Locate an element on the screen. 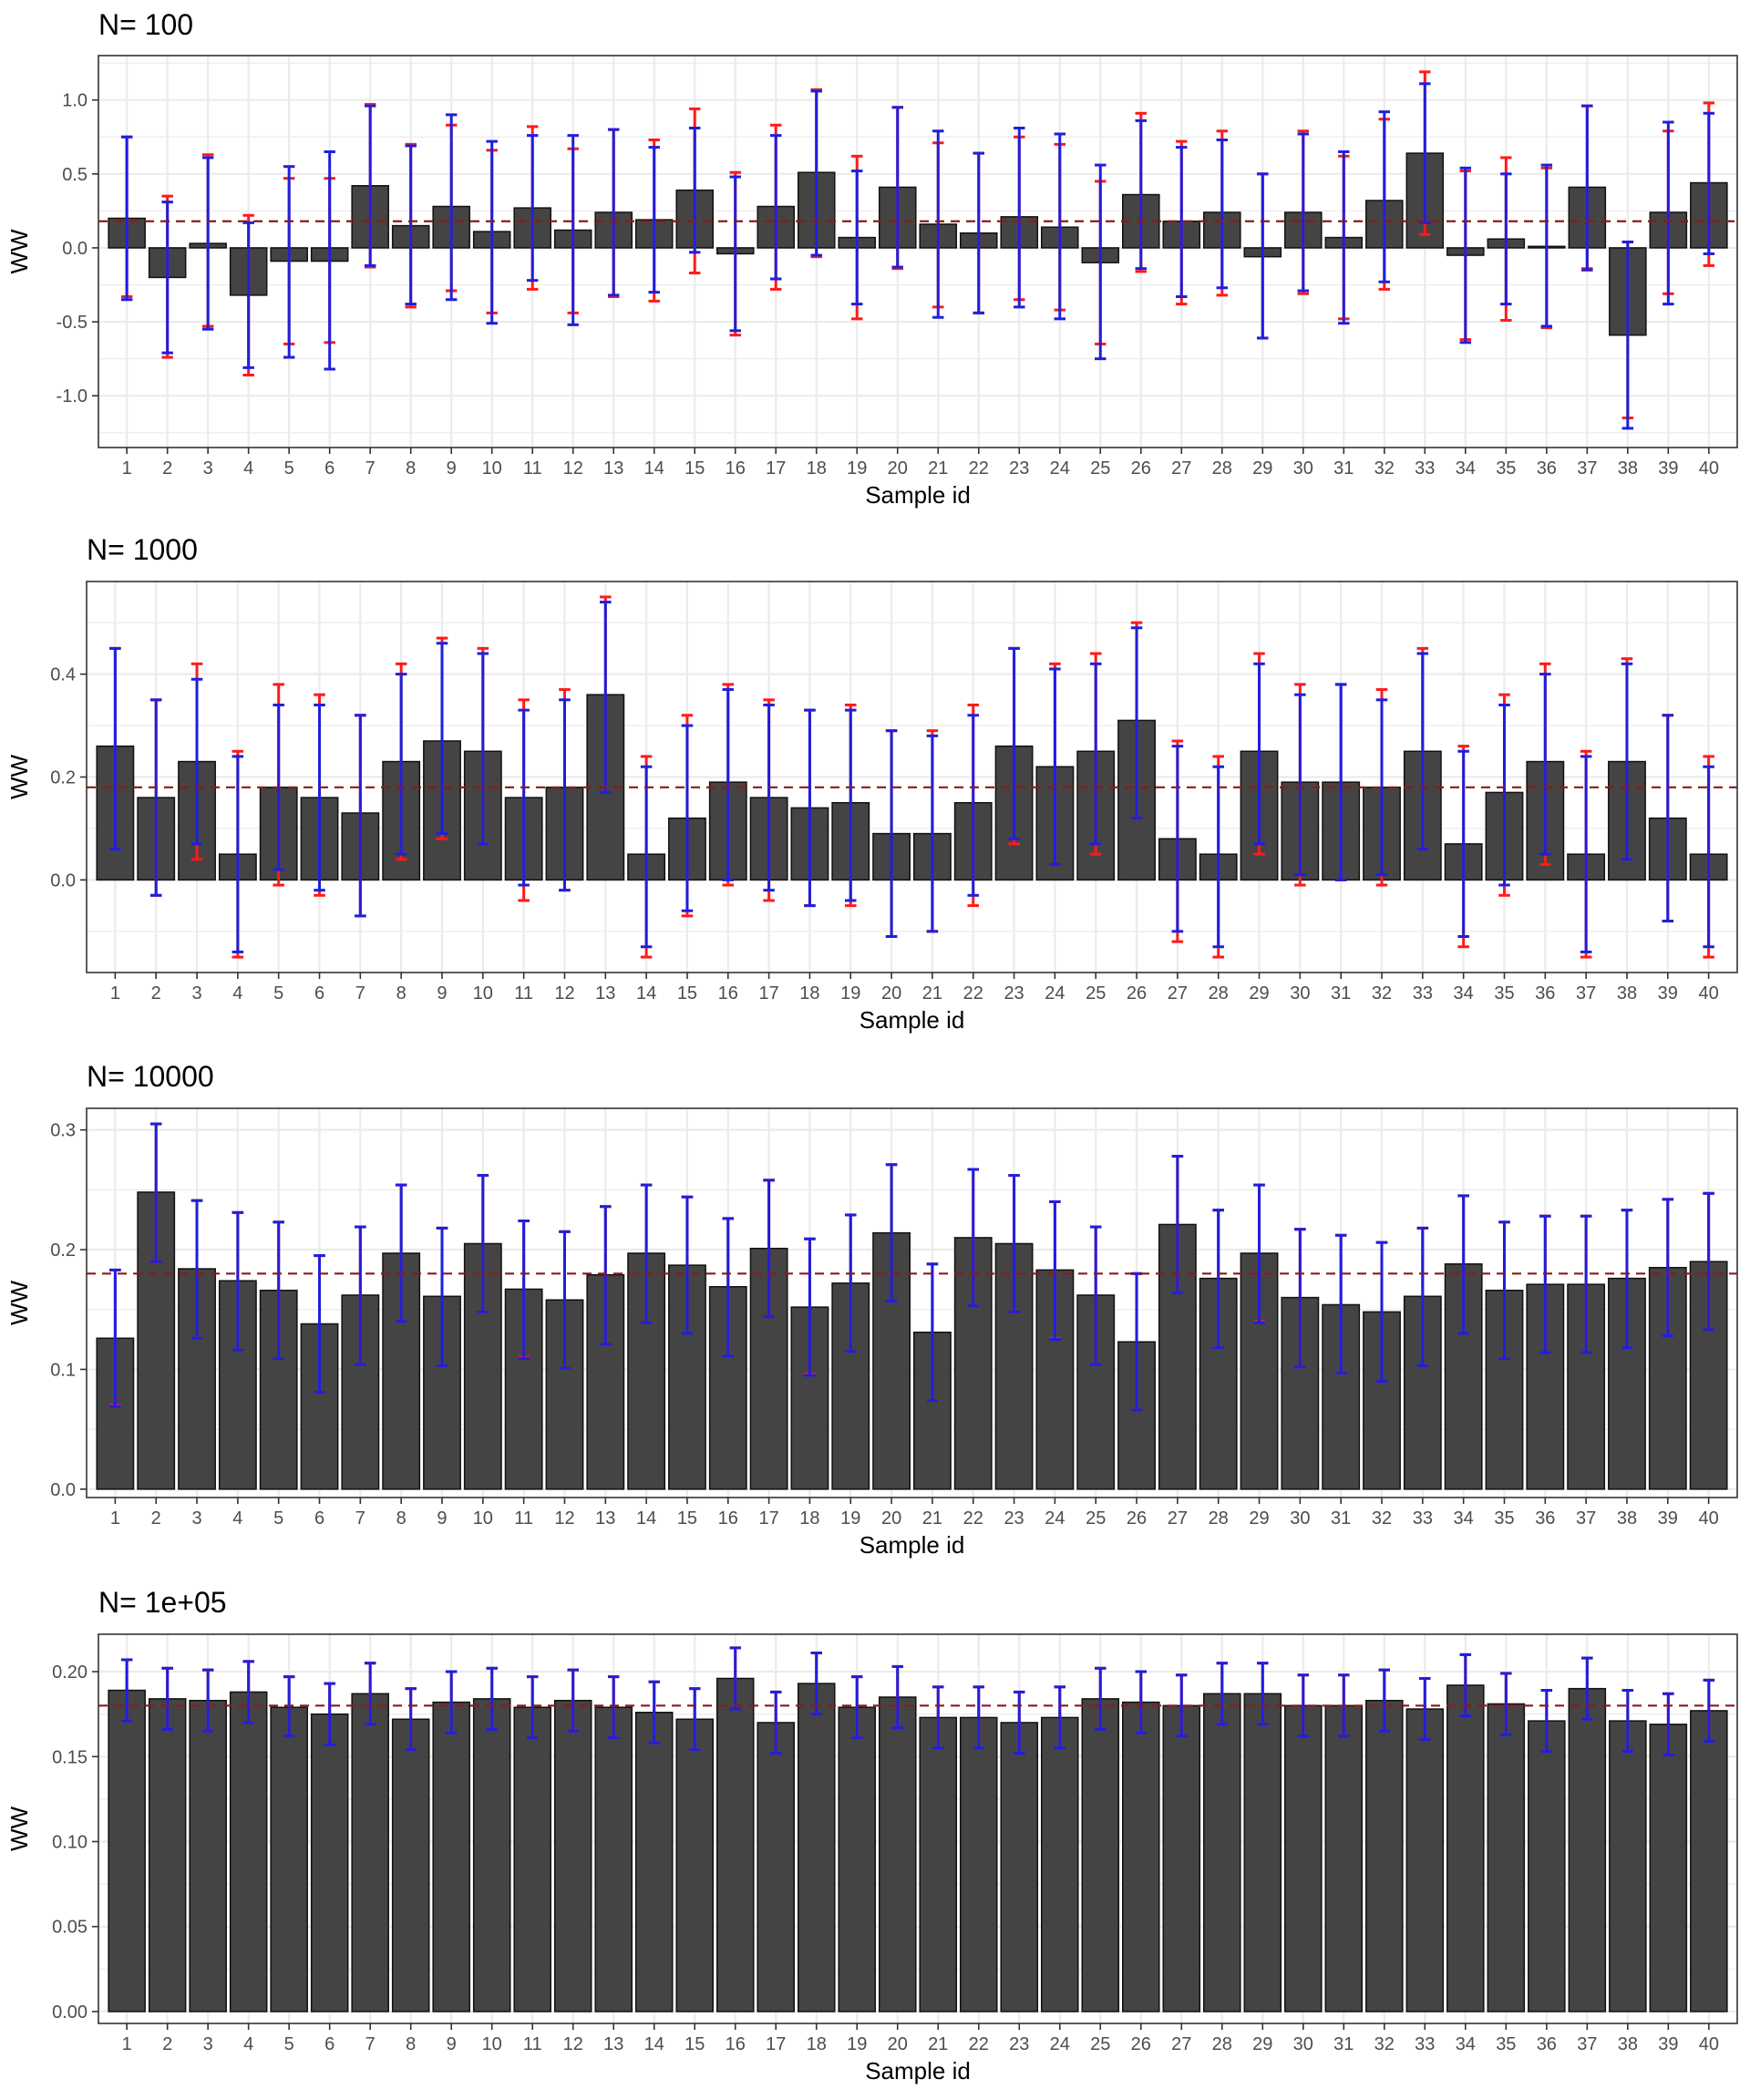  panel-title: N= 1000 is located at coordinates (143, 549).